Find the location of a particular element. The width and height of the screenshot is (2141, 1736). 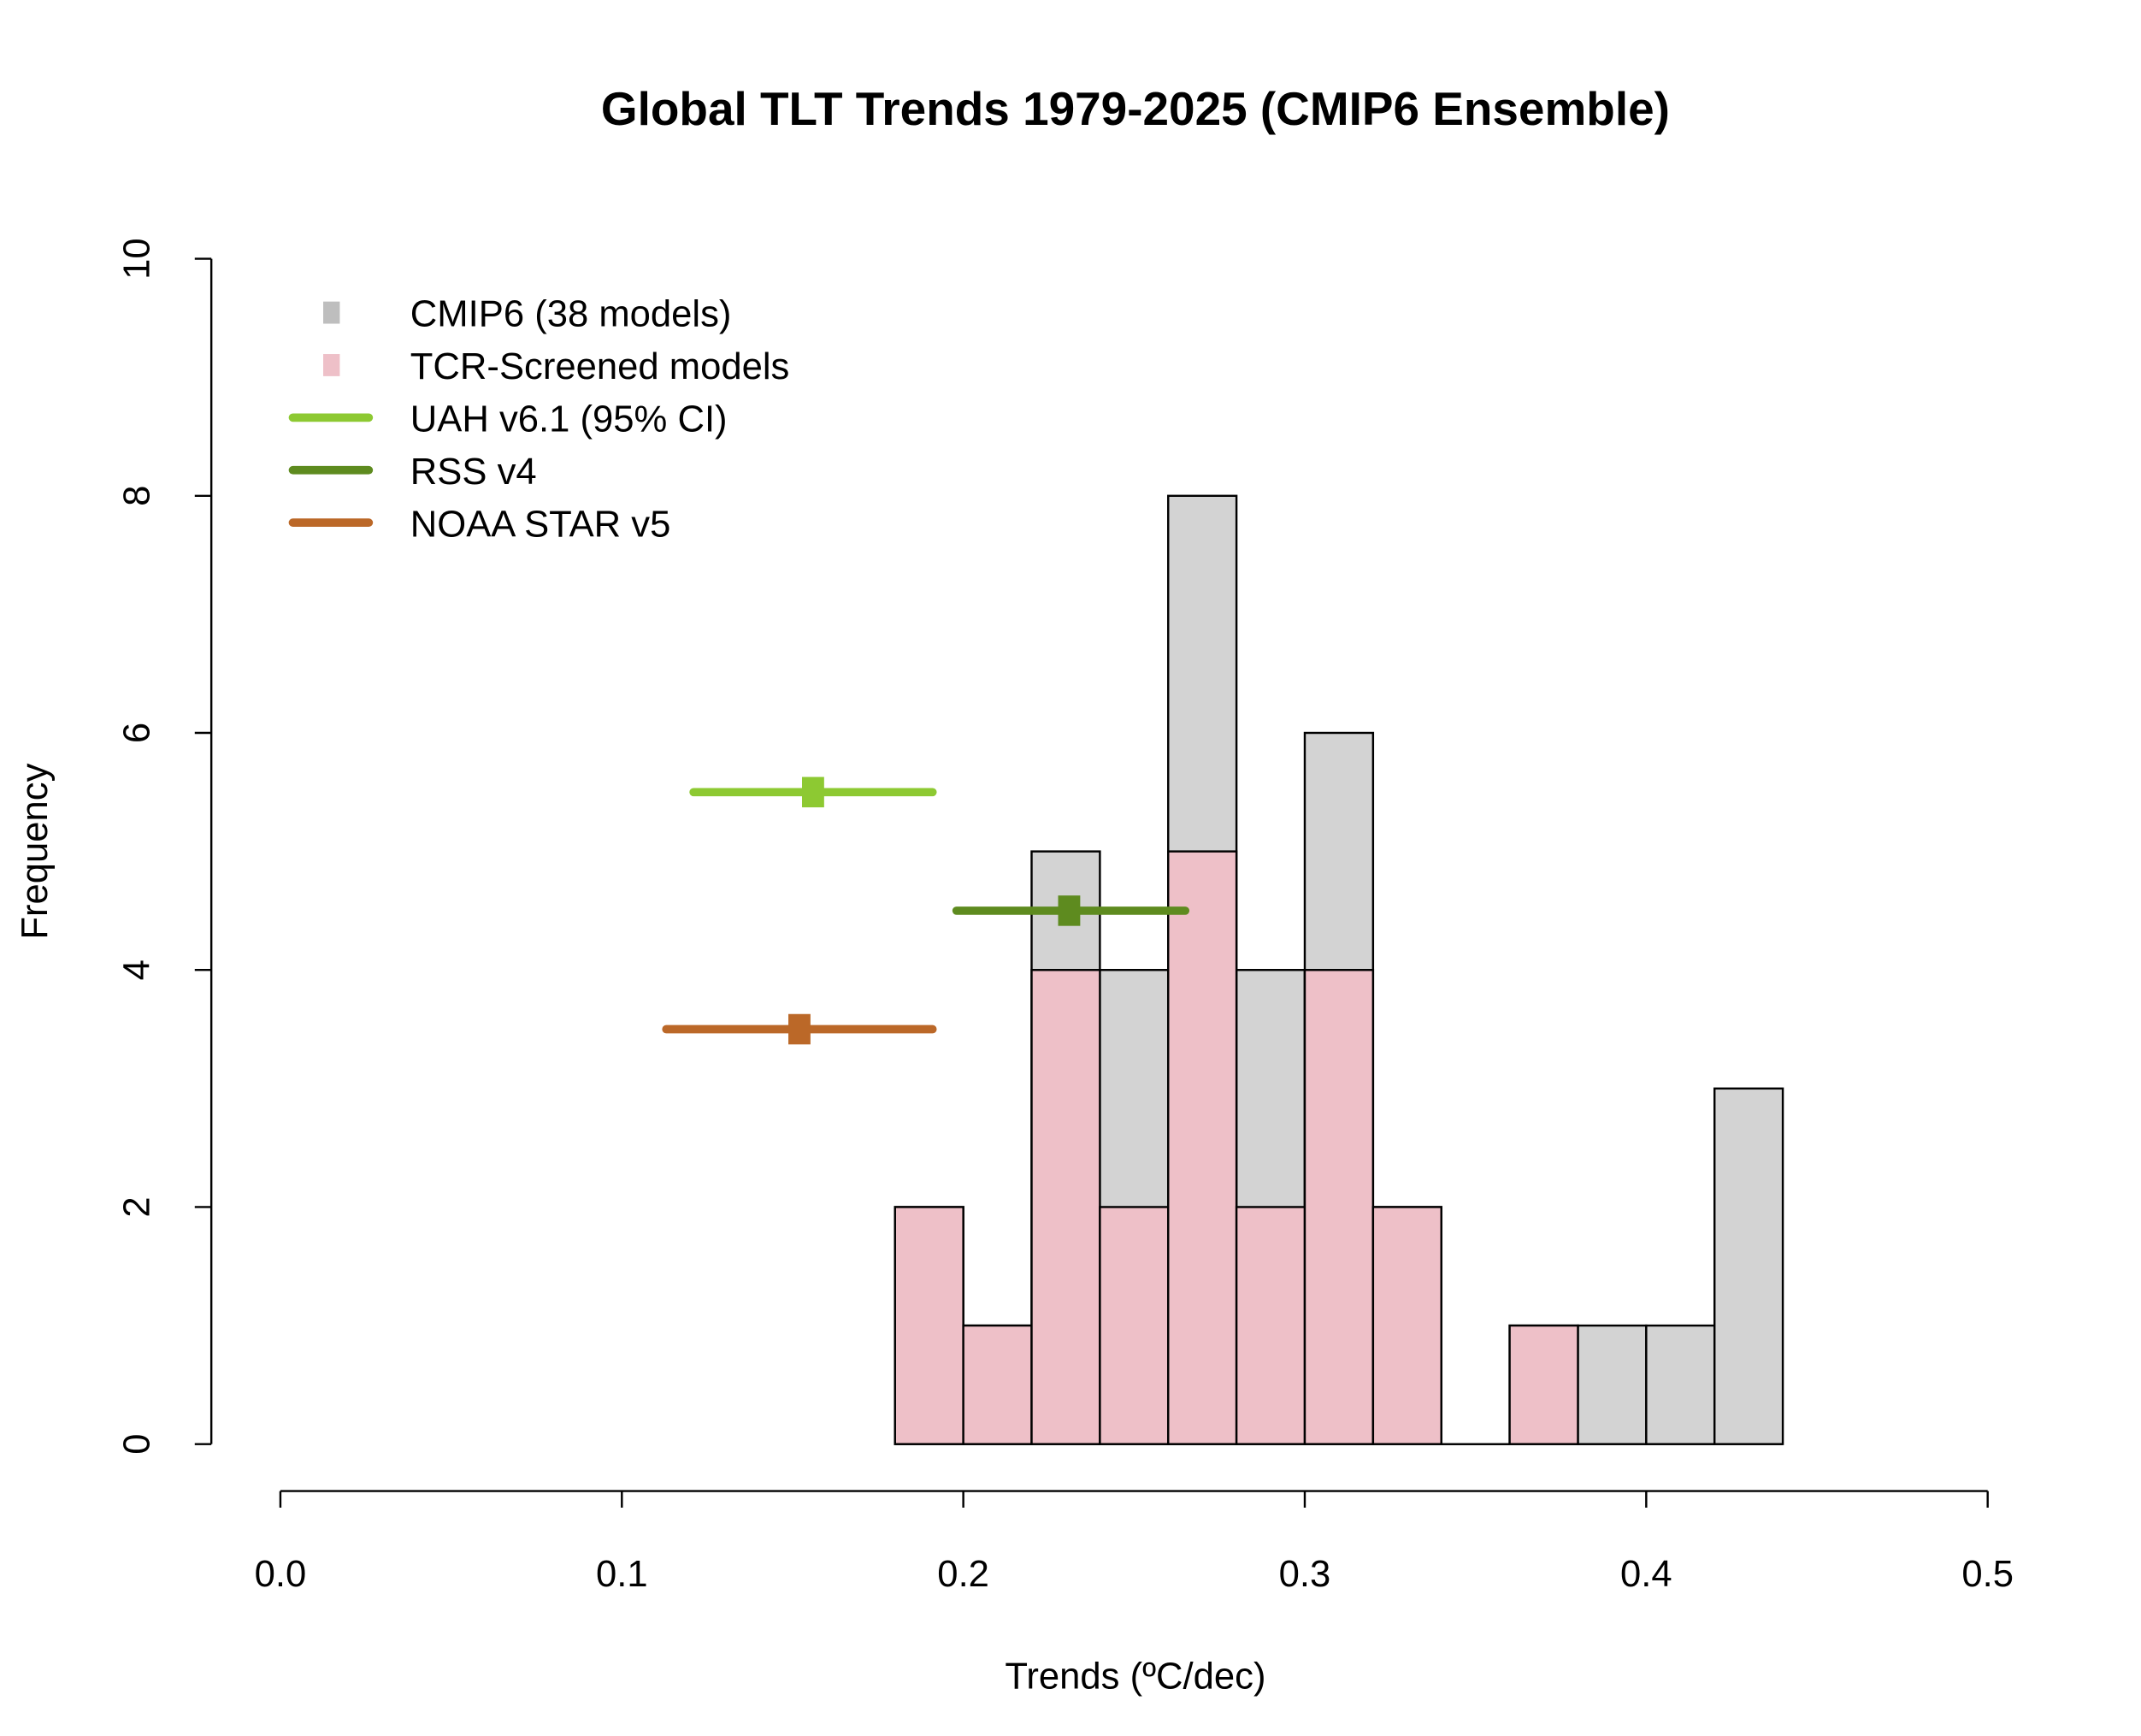

y-tick-label-1: 2 is located at coordinates (136, 1206).